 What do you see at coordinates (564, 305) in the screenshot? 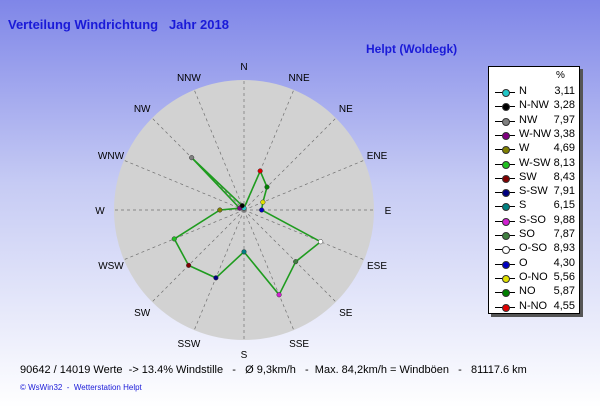
I see `legend-value: 4,55` at bounding box center [564, 305].